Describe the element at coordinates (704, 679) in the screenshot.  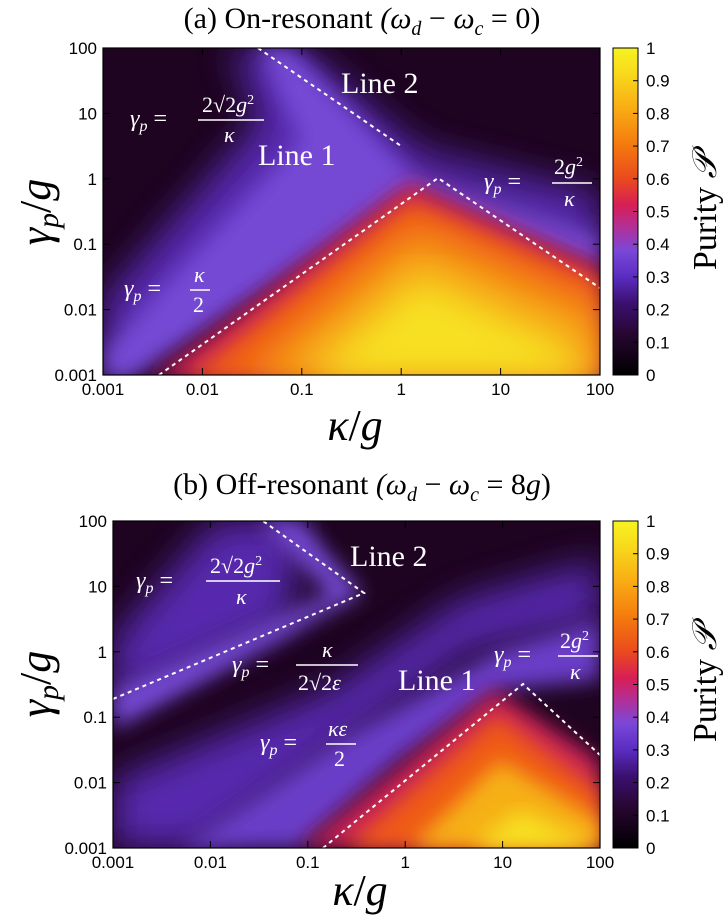
I see `panel-b-colorbar-label: Purity 𝒫` at that location.